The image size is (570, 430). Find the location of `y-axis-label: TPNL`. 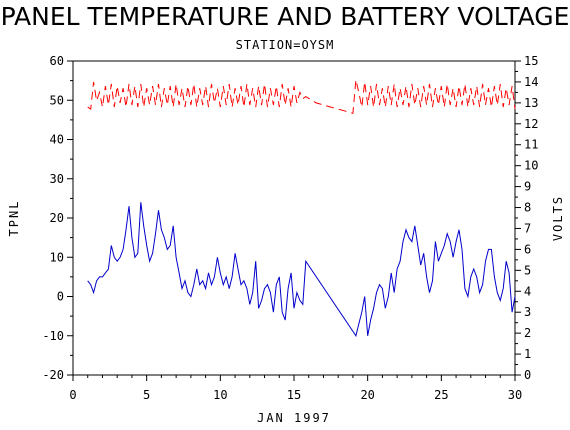

y-axis-label: TPNL is located at coordinates (14, 218).